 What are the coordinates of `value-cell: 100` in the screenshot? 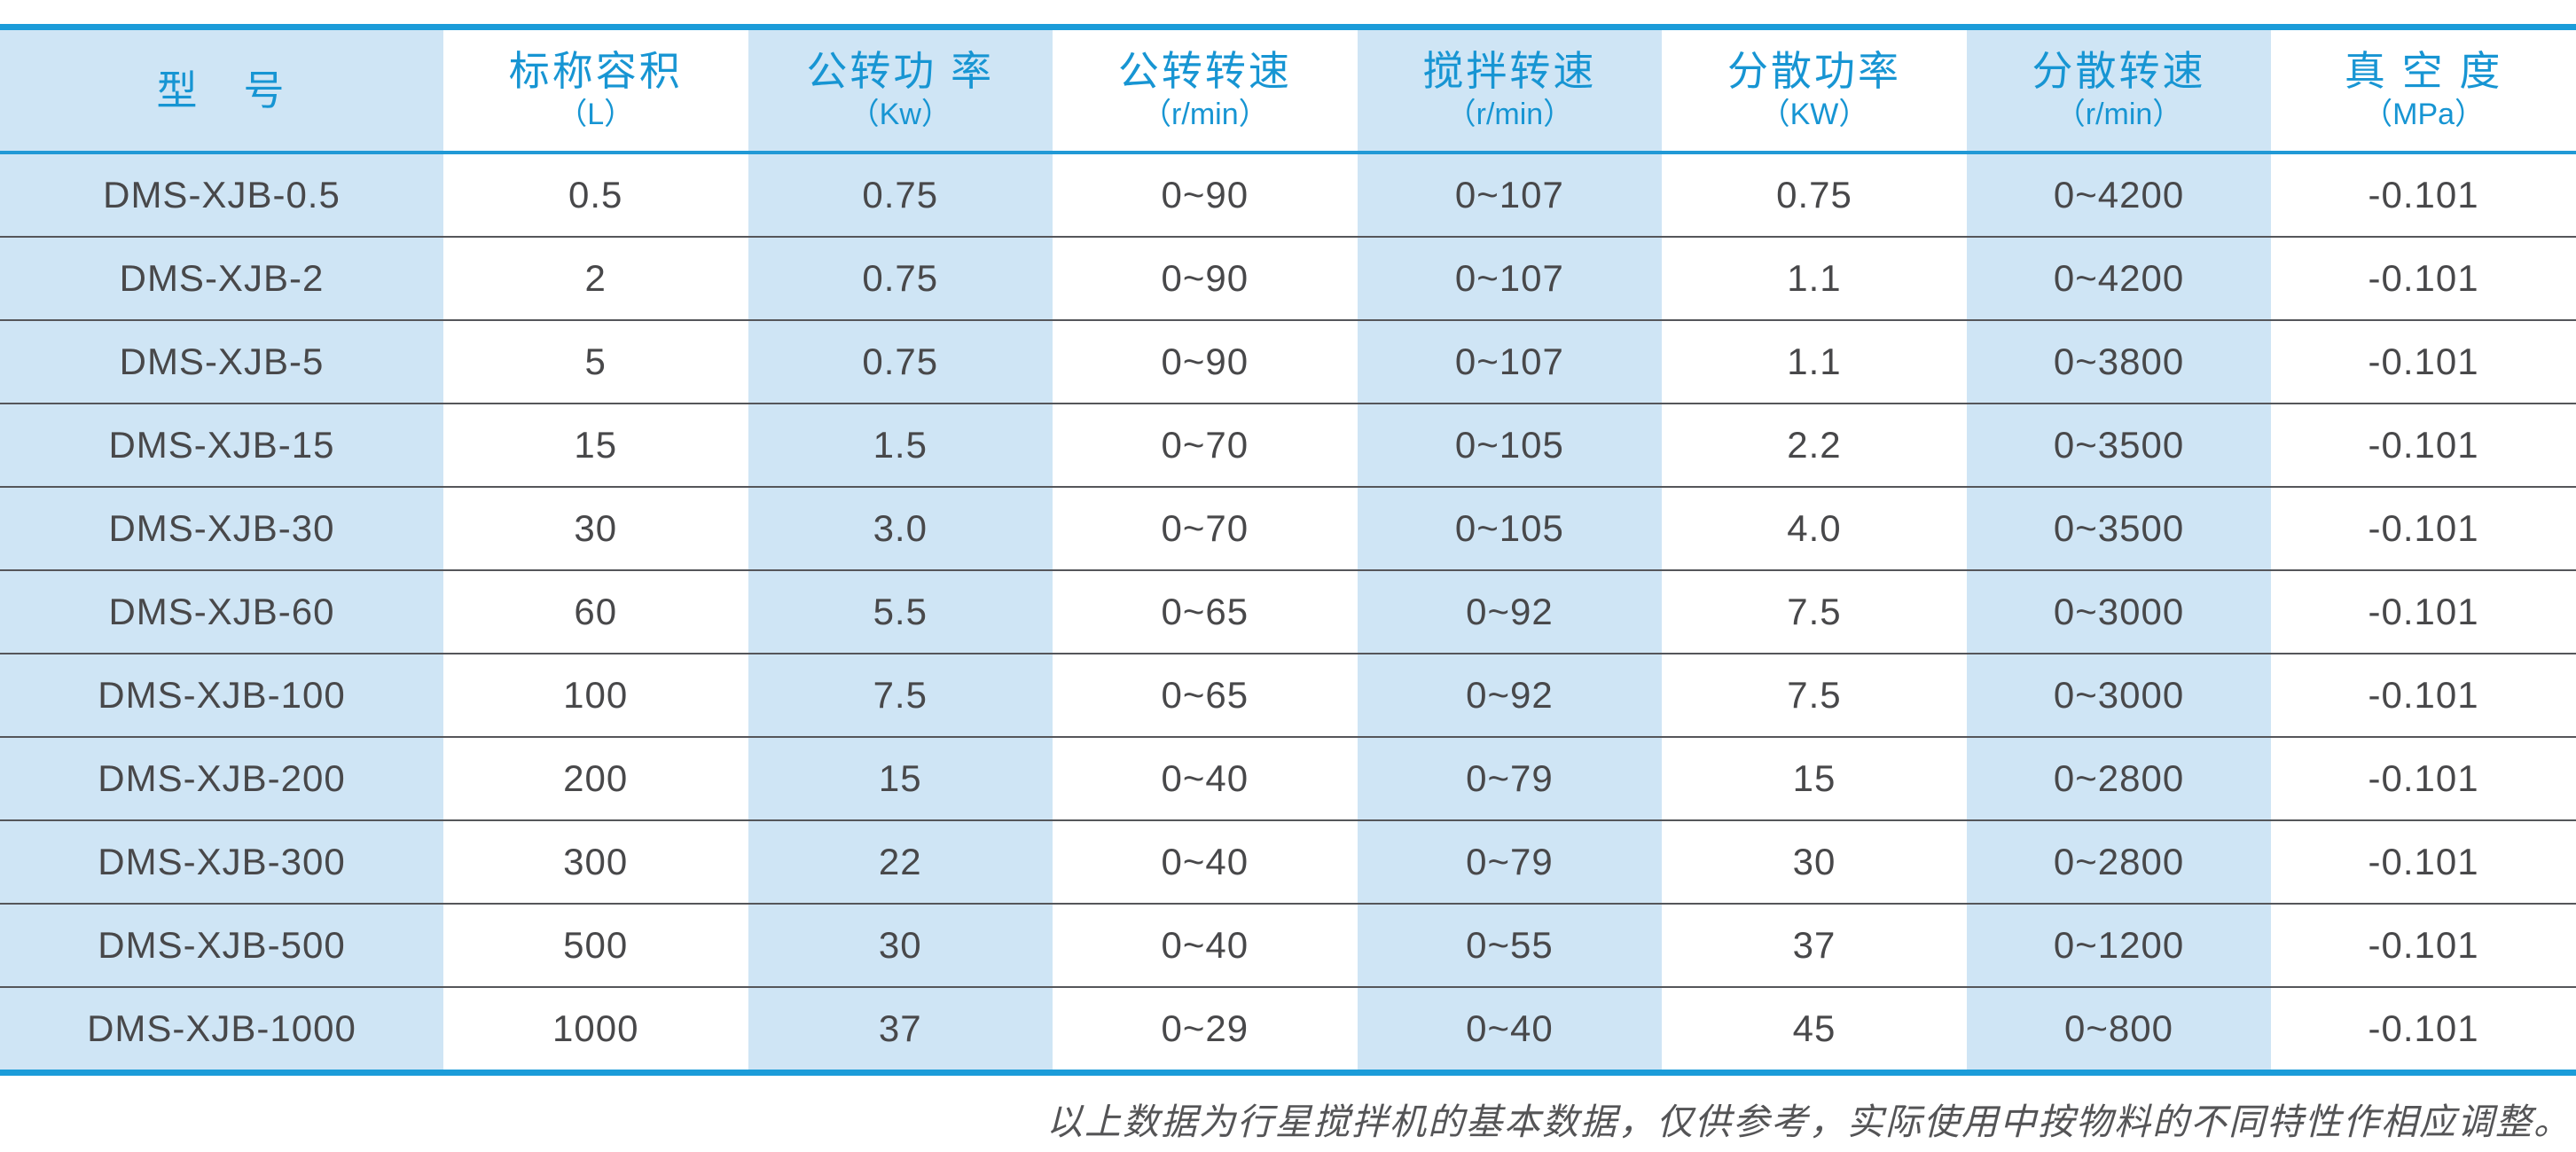 It's located at (595, 695).